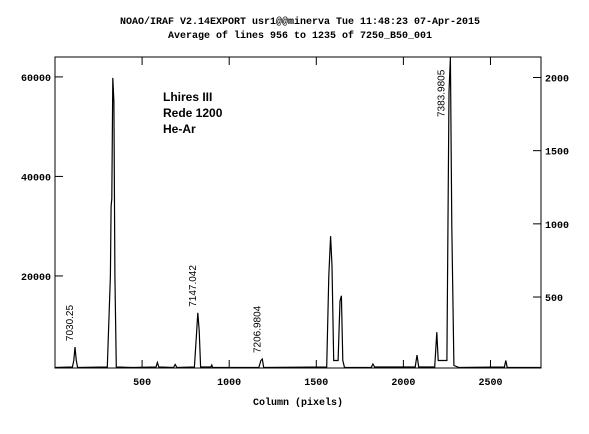 This screenshot has height=434, width=589. What do you see at coordinates (36, 79) in the screenshot?
I see `y-tick-label: 60000` at bounding box center [36, 79].